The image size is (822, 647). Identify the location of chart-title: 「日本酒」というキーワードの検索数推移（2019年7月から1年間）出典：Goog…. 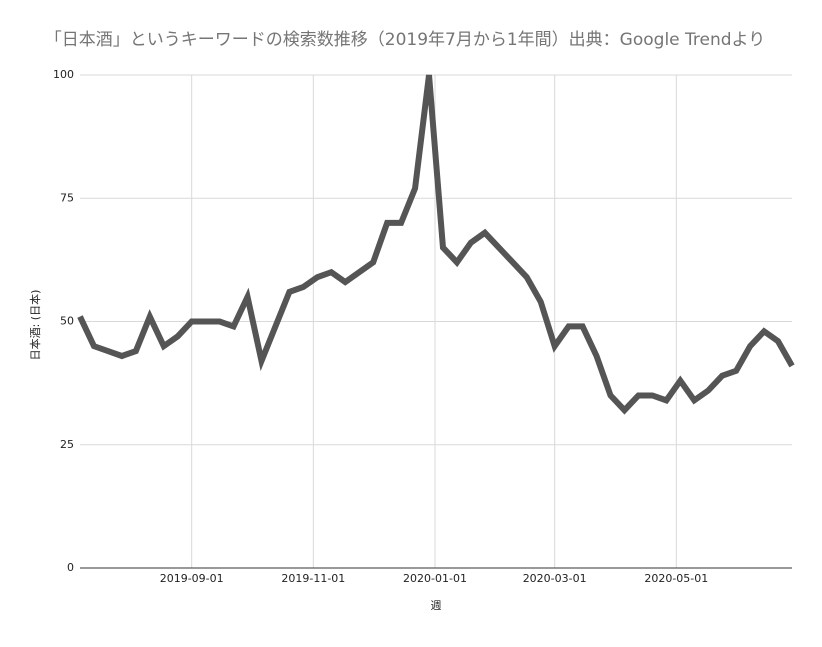
(405, 40).